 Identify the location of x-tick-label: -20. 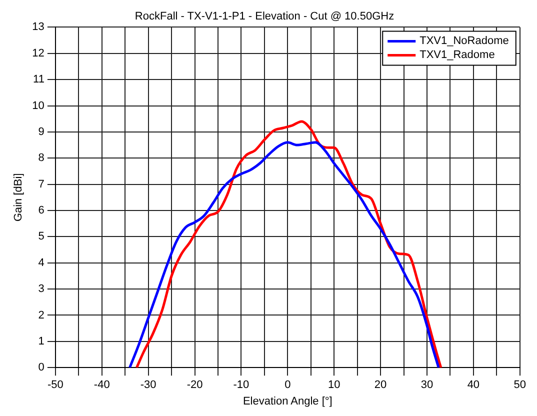
(194, 385).